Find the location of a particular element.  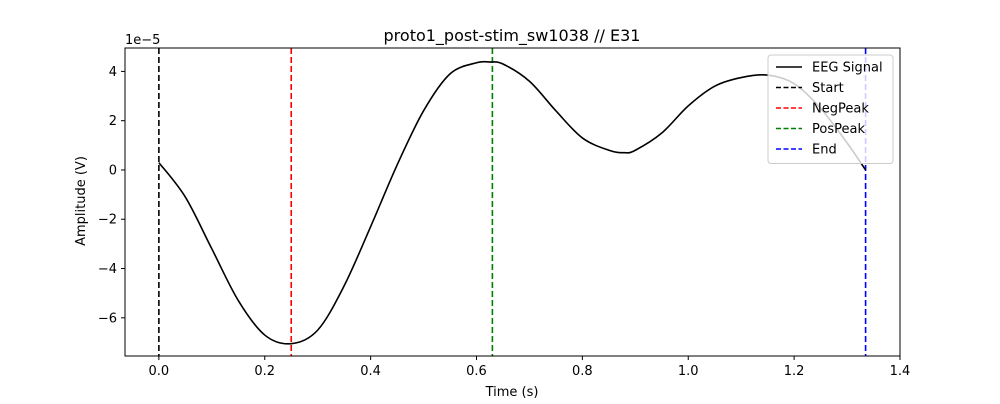

x-tick-label: 1.0 is located at coordinates (688, 371).